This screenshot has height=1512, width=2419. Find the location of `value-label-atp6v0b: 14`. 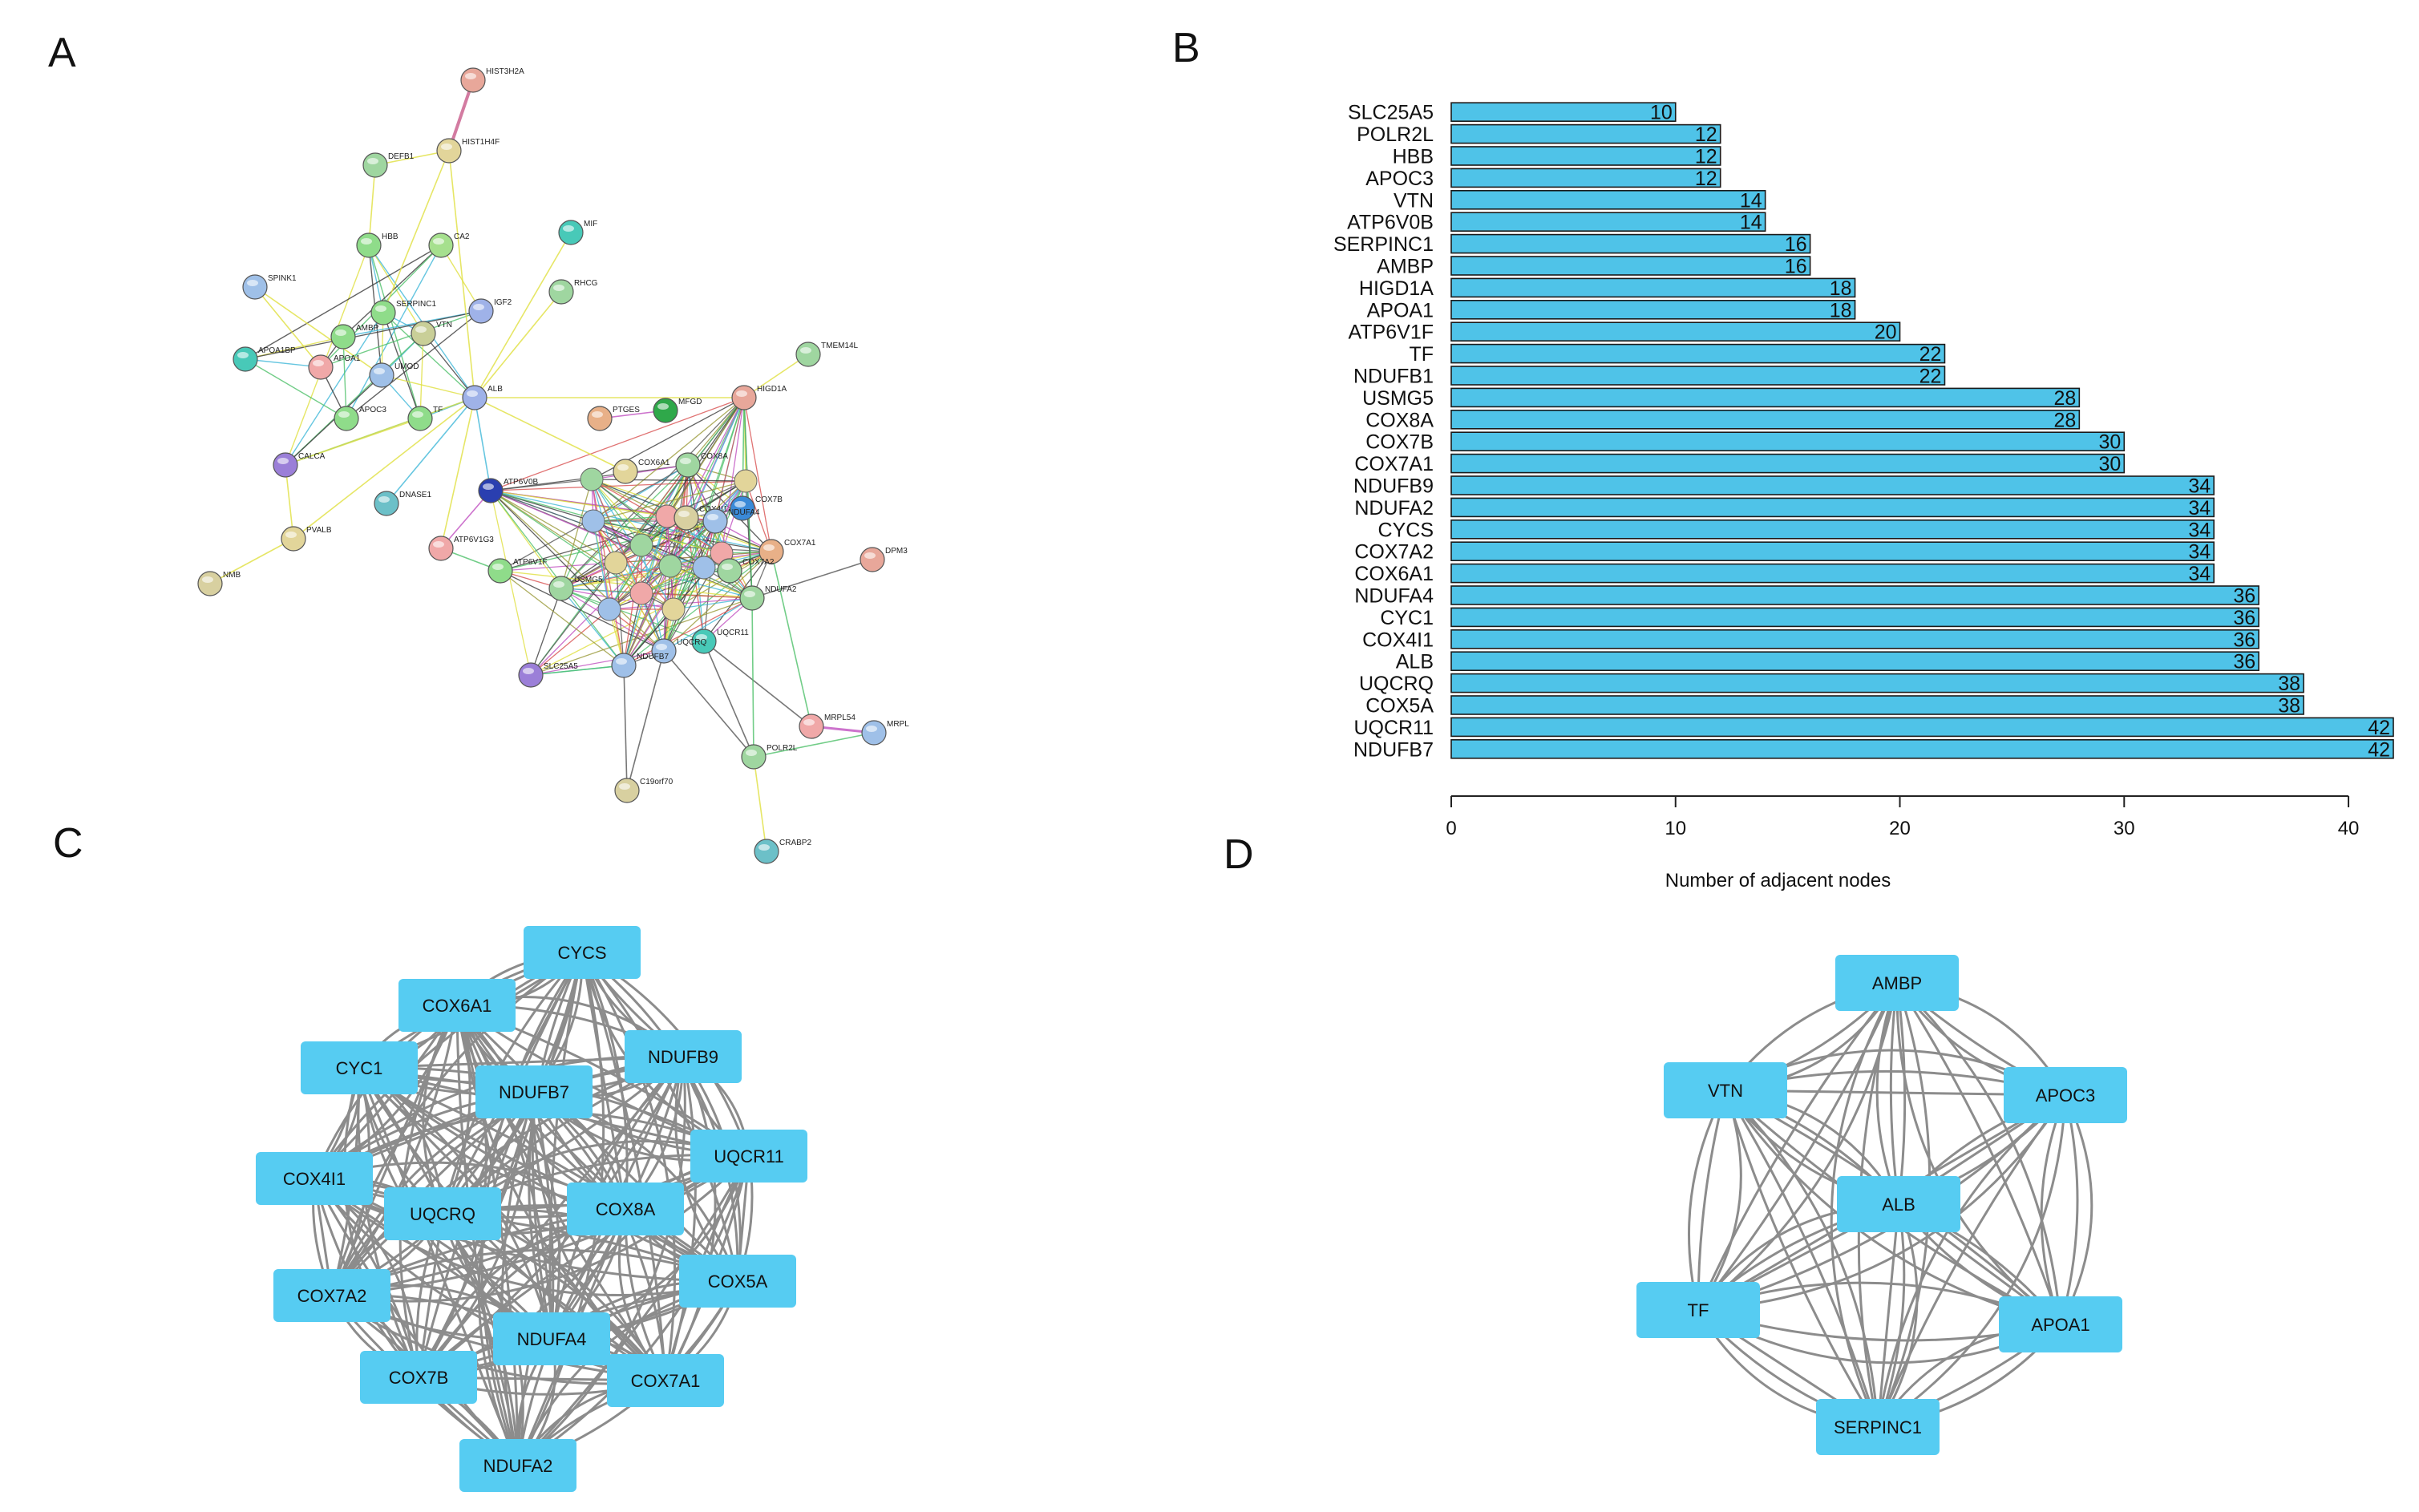

value-label-atp6v0b: 14 is located at coordinates (1751, 223).